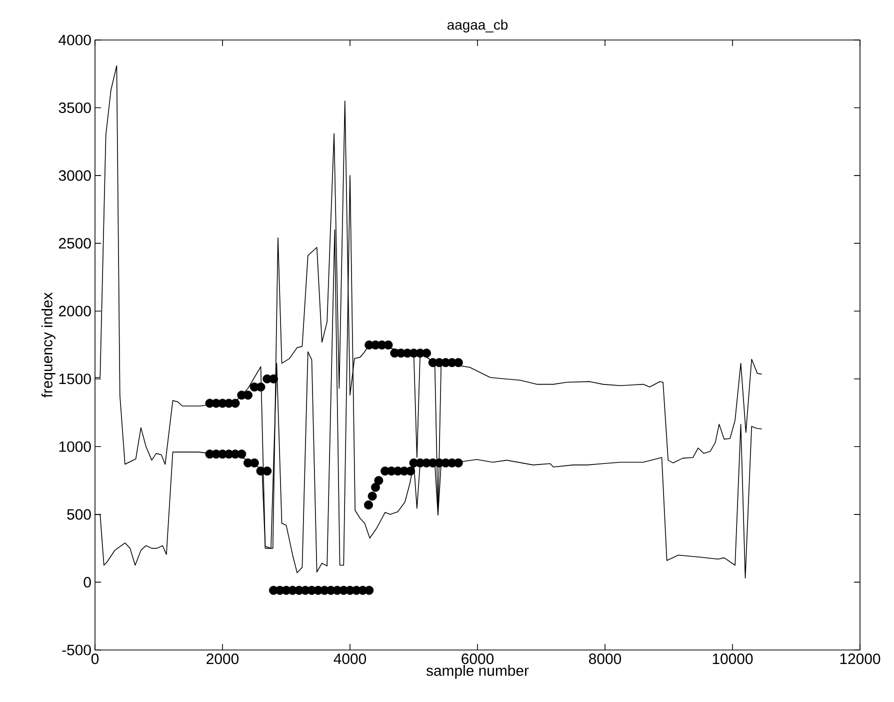 This screenshot has height=702, width=894. I want to click on y-tick-label: 2000, so click(74, 311).